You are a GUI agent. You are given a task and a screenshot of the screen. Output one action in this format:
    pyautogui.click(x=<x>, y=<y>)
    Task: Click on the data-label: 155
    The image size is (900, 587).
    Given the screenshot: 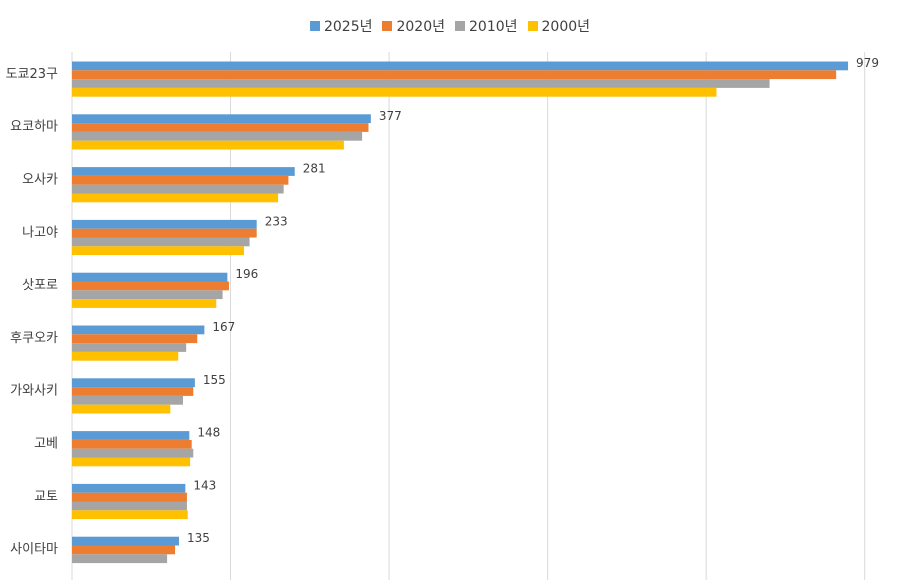 What is the action you would take?
    pyautogui.click(x=214, y=380)
    